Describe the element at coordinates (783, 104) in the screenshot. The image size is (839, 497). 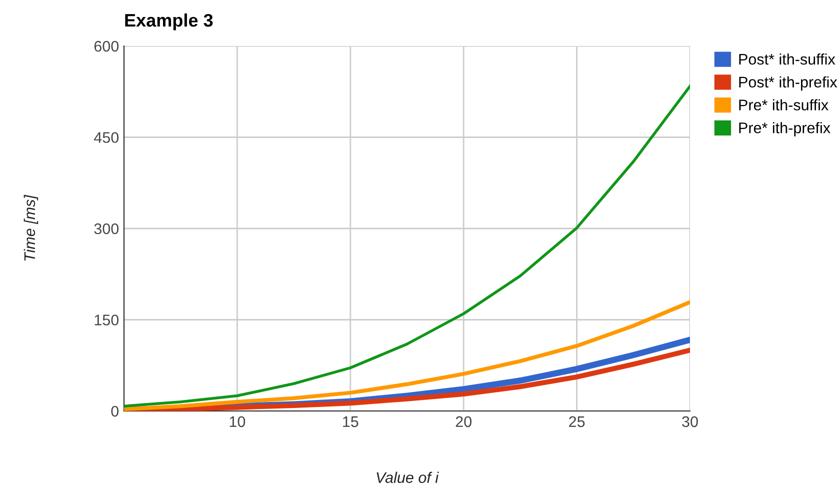
I see `legend-label: Pre* ith-suffix` at that location.